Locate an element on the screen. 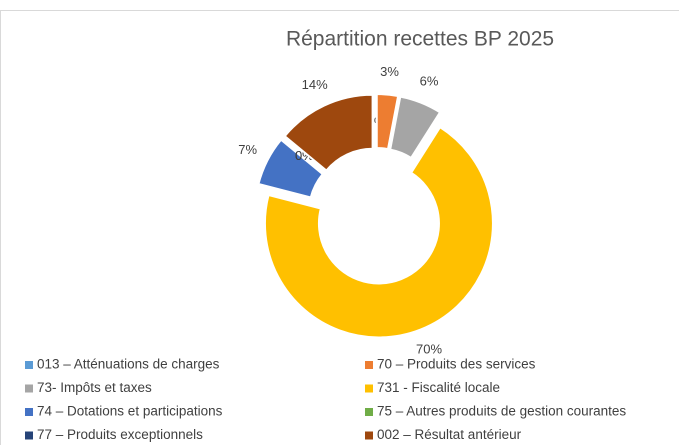 The image size is (679, 445). legend-label: 013 – Atténuations de charges is located at coordinates (128, 364).